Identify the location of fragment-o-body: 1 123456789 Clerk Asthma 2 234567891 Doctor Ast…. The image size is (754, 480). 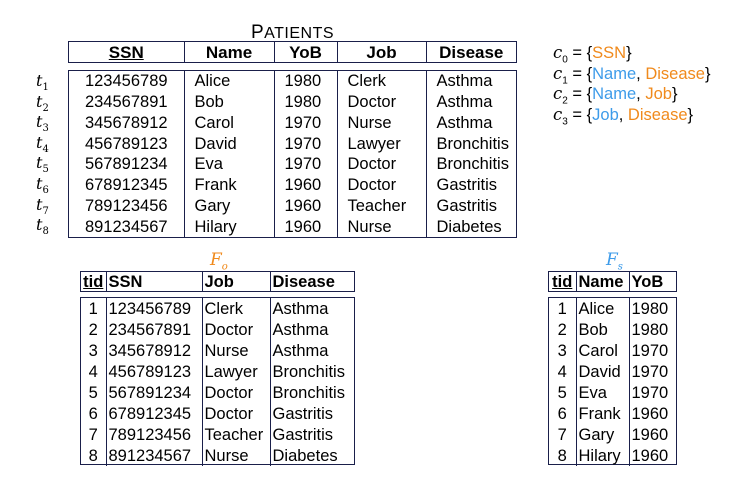
(217, 381).